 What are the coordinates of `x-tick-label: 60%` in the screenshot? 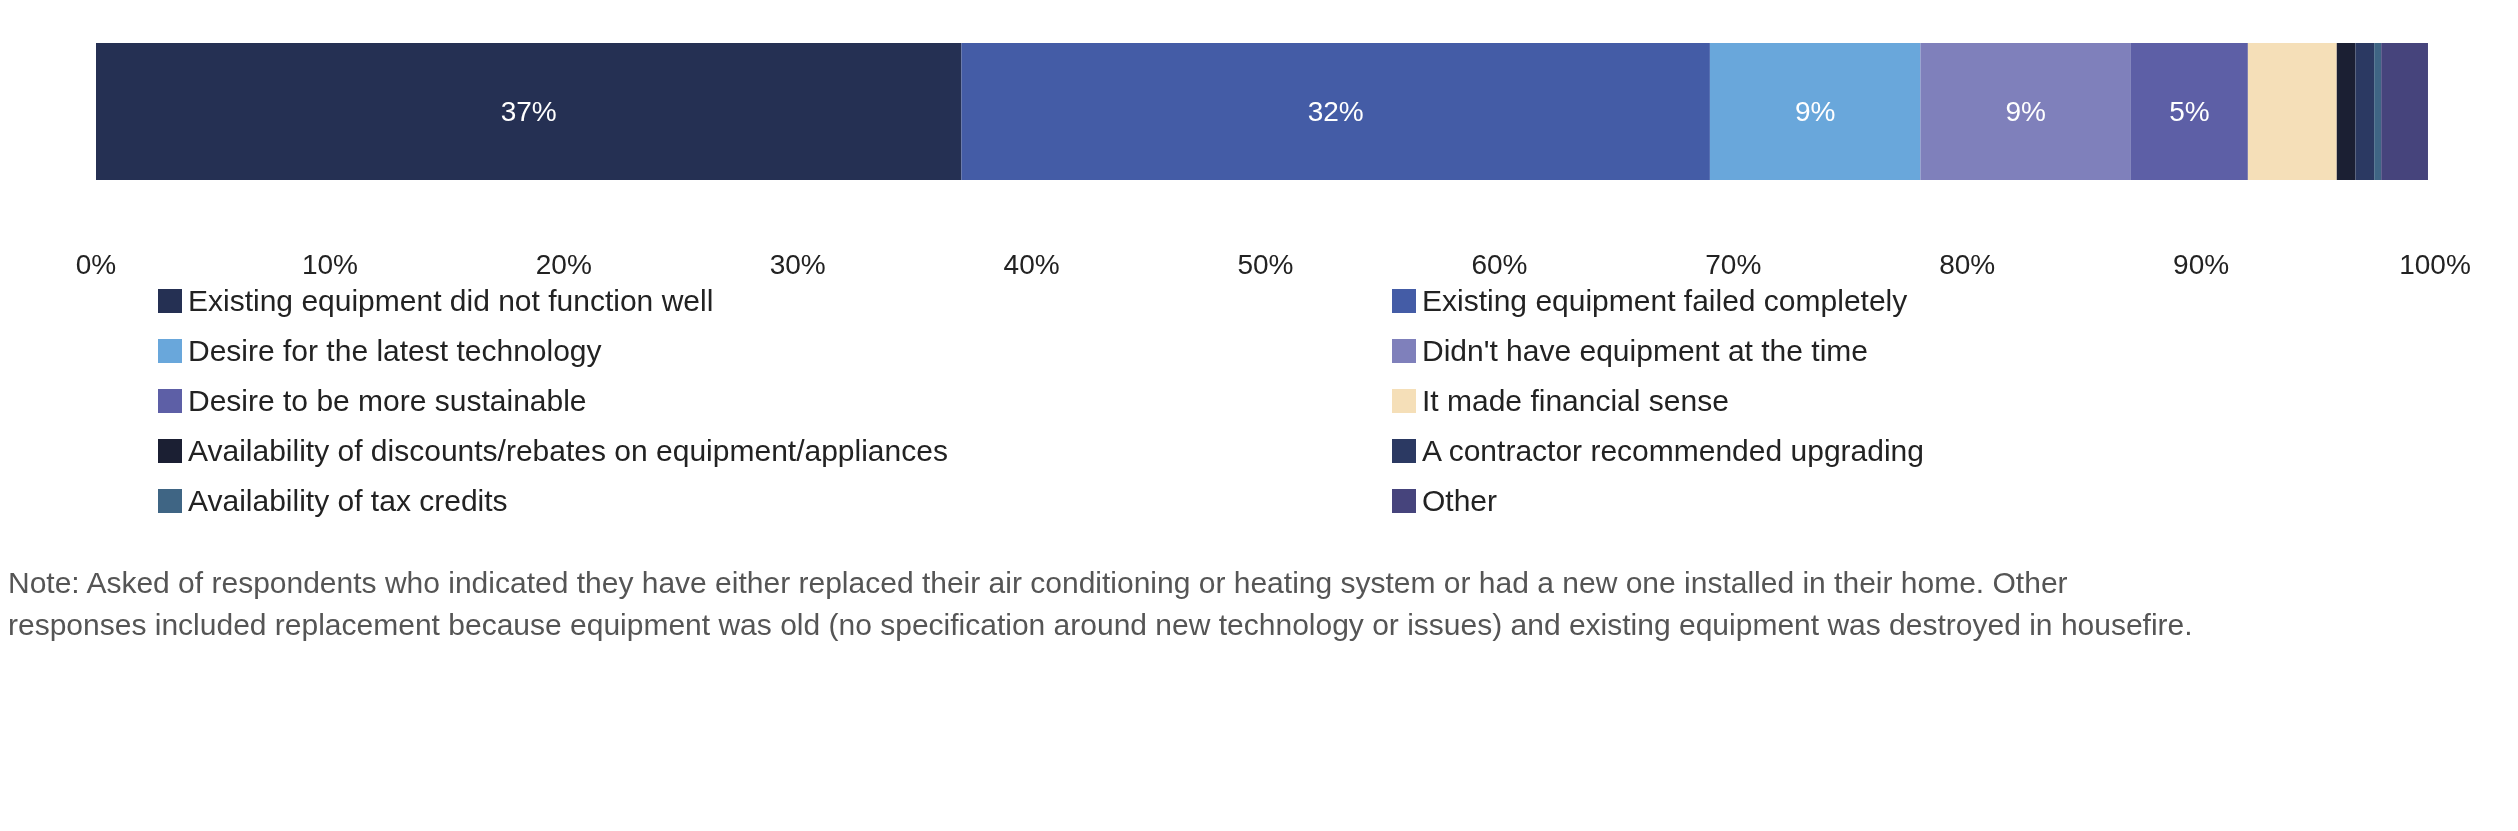 It's located at (1499, 264).